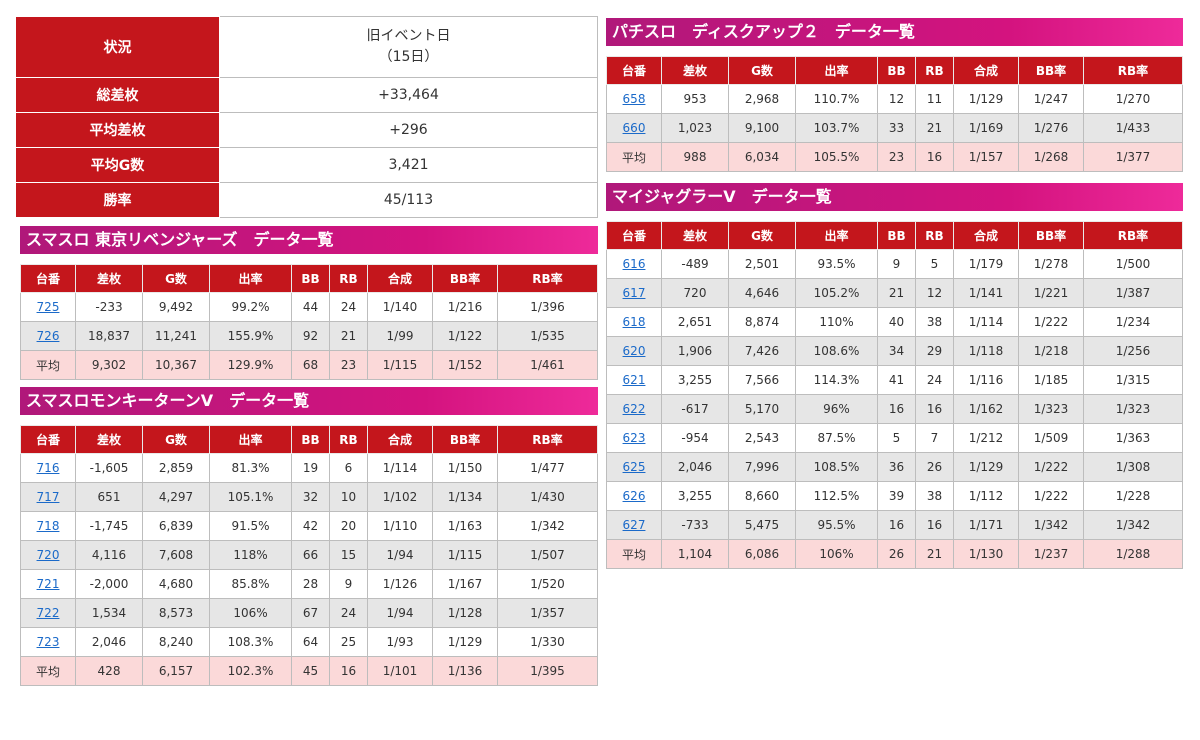  Describe the element at coordinates (762, 438) in the screenshot. I see `table-cell: 2,543` at that location.